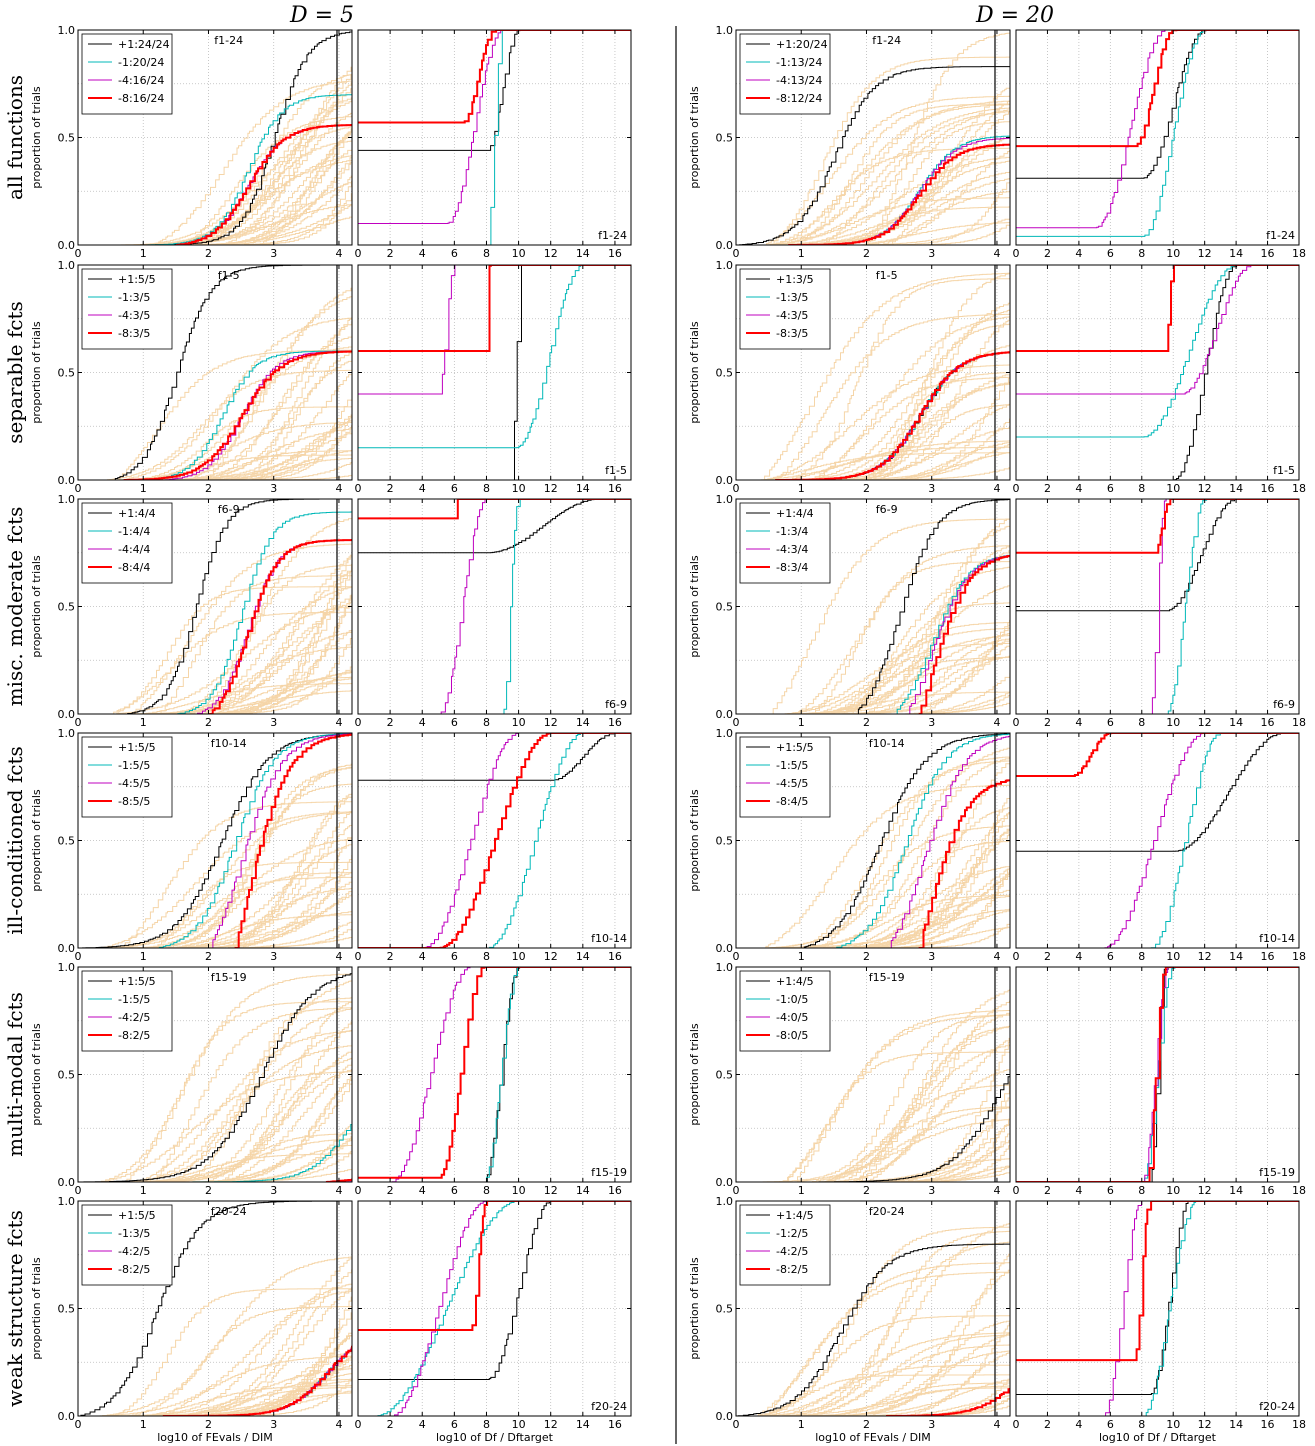 Image resolution: width=1315 pixels, height=1446 pixels. I want to click on legend: +1:4/4 -1:3/4 -4:3/4 -8:3/4, so click(785, 543).